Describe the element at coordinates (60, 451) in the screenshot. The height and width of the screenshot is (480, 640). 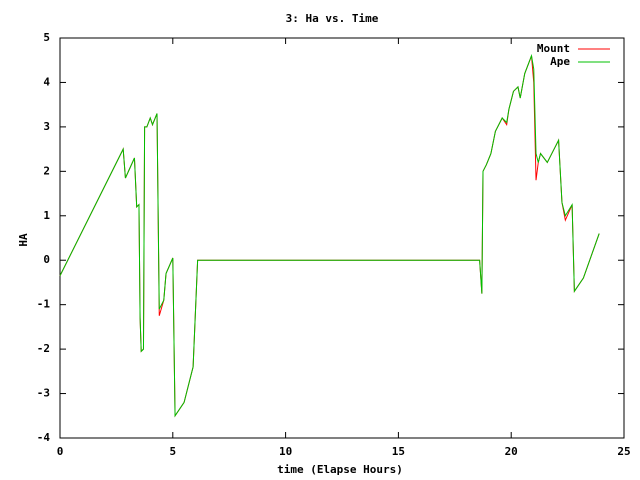
I see `x-tick-label: 0` at that location.